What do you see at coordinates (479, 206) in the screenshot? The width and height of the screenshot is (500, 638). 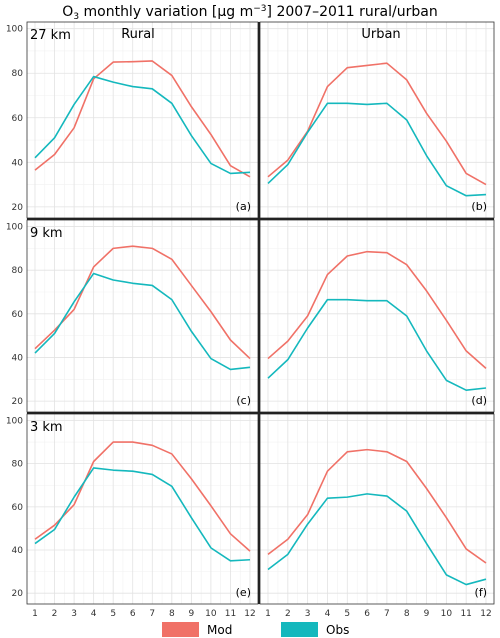 I see `panel-label: (b)` at bounding box center [479, 206].